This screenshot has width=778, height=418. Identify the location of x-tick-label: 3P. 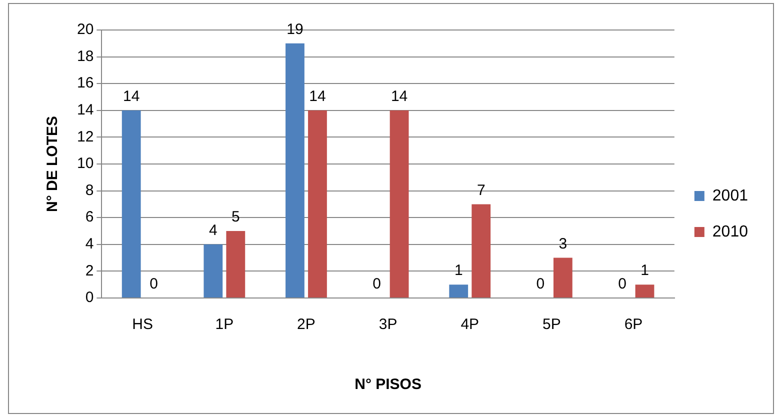
(388, 325).